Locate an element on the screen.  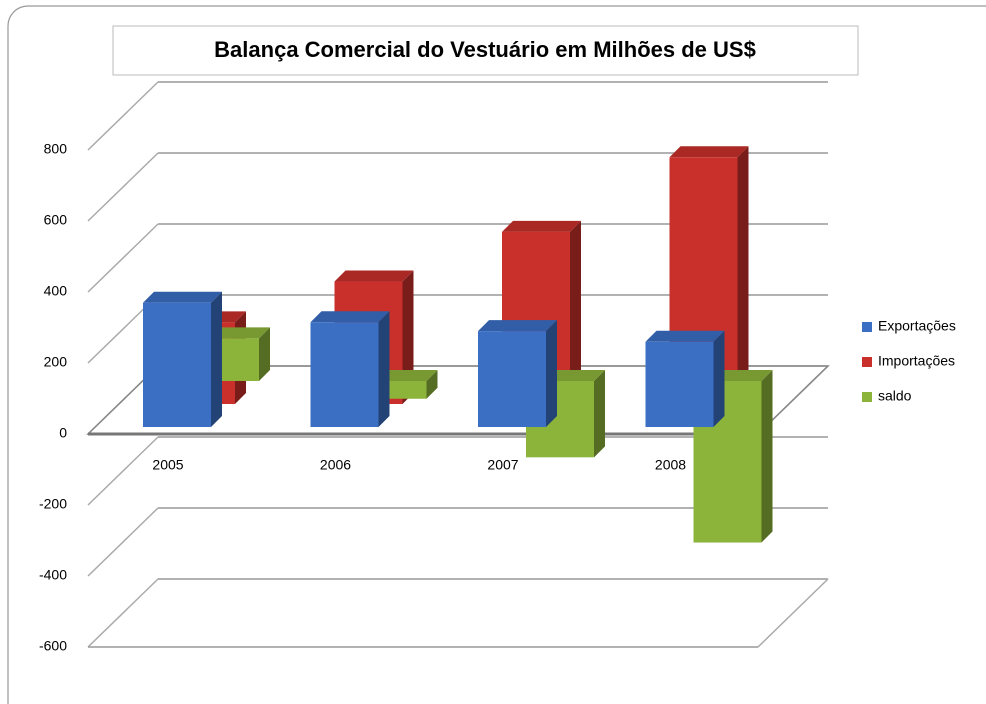
y-tick-label: -400 is located at coordinates (53, 575).